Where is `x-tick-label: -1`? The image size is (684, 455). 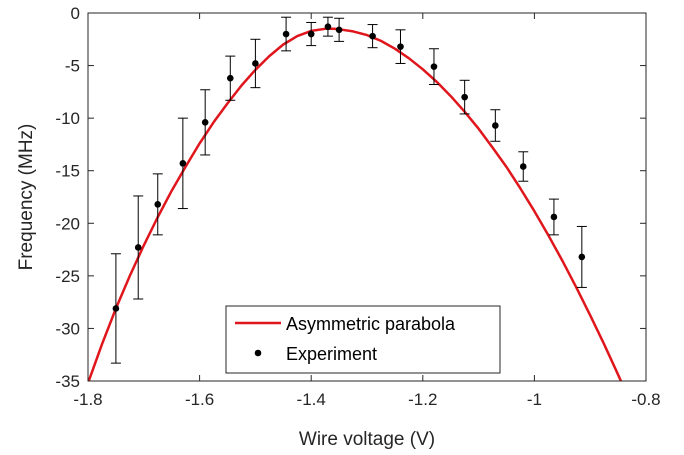 x-tick-label: -1 is located at coordinates (534, 399).